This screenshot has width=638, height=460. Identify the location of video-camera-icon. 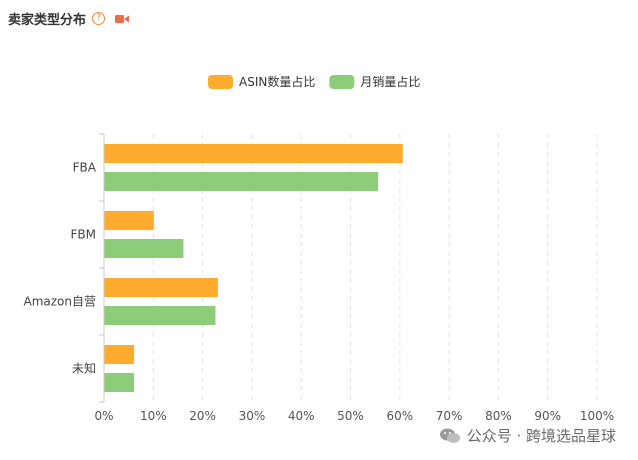
(122, 18).